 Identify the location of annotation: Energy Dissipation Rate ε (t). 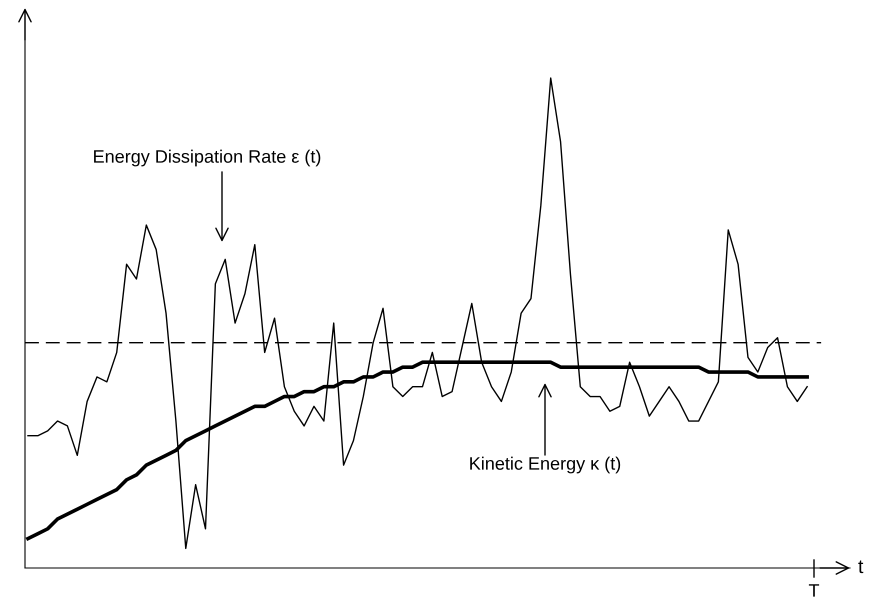
(207, 158).